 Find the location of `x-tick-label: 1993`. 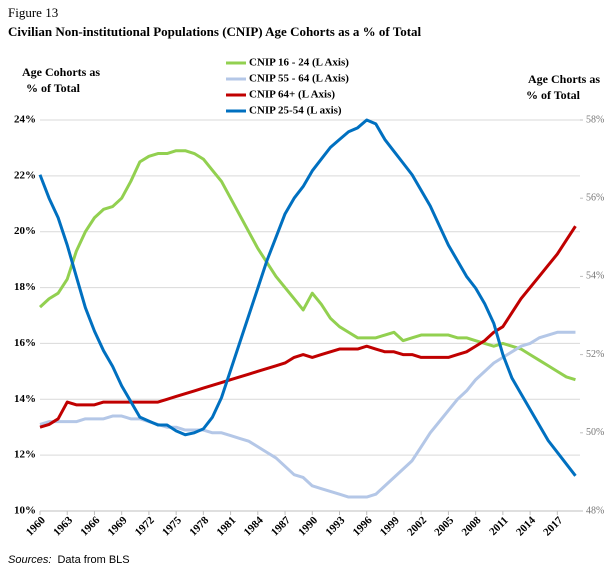

x-tick-label: 1993 is located at coordinates (335, 526).